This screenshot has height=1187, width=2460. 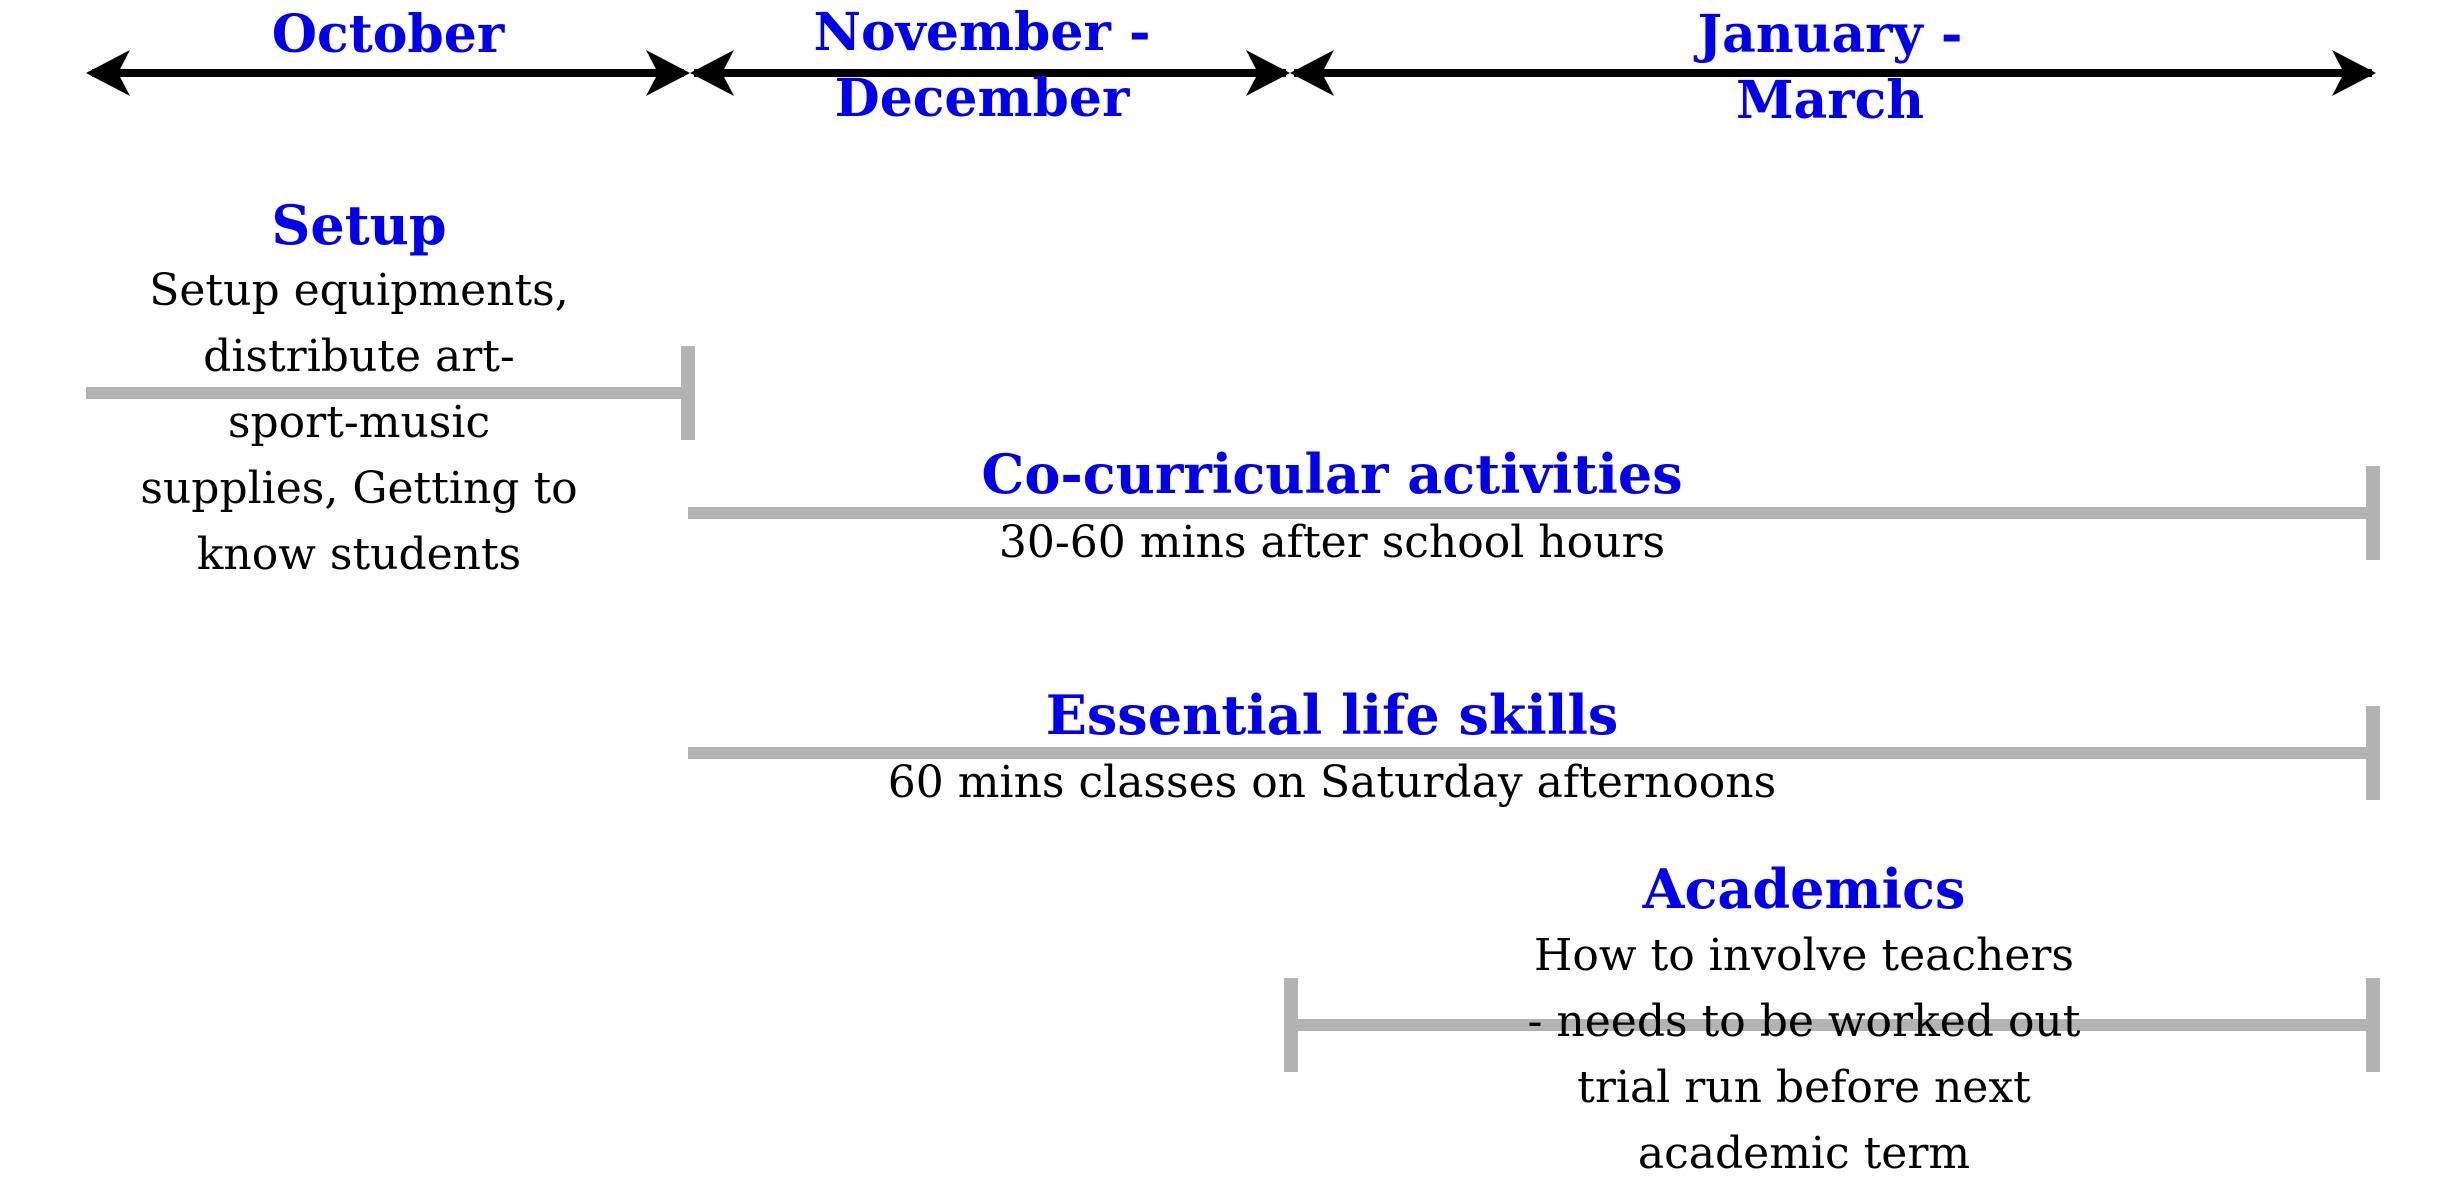 I want to click on phase-bar-co-curricular, so click(x=1534, y=513).